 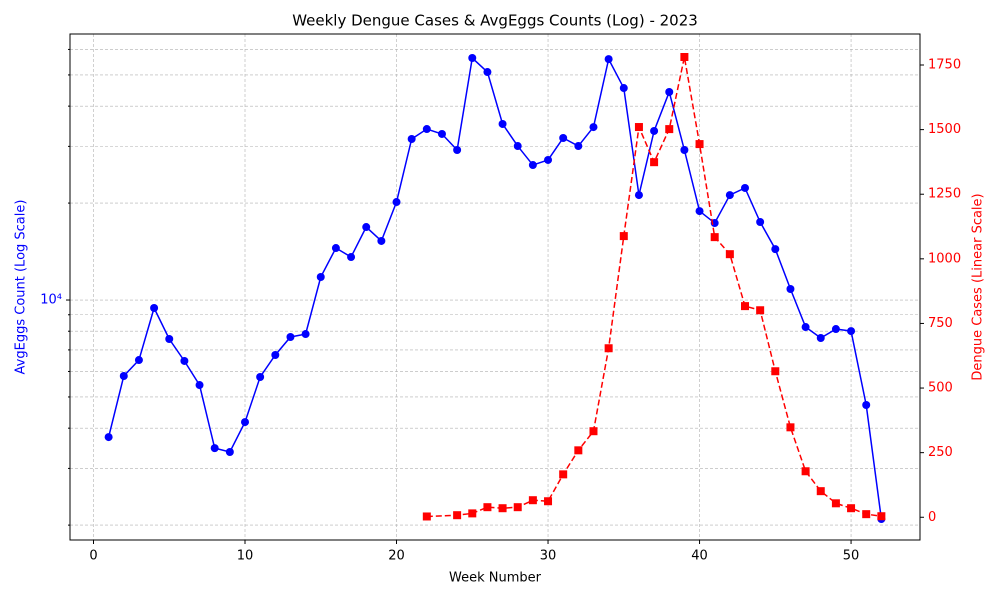 I want to click on y2-tick-label: 1250, so click(x=944, y=194).